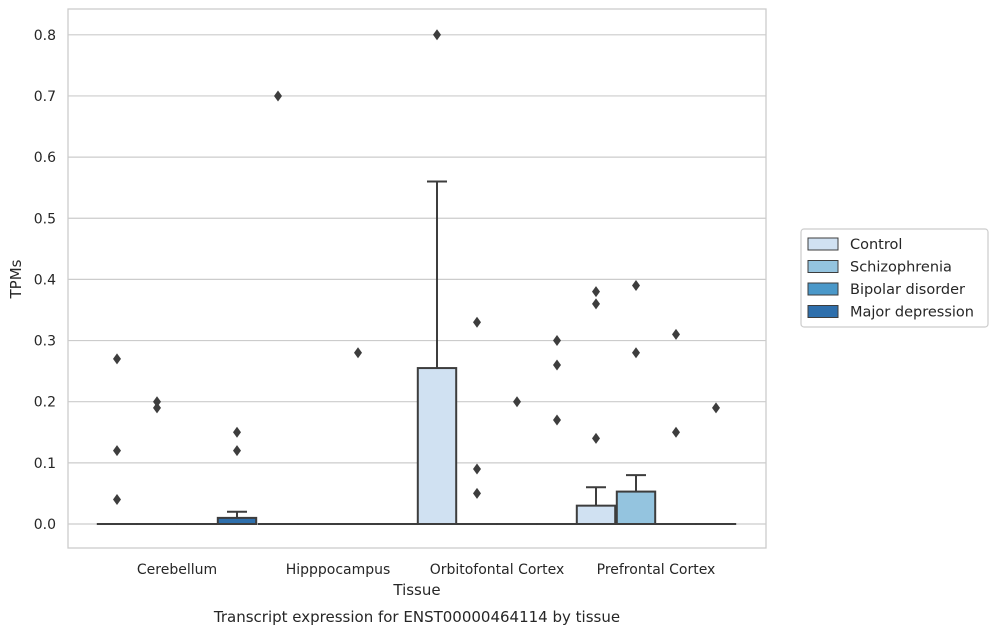 The height and width of the screenshot is (634, 997). Describe the element at coordinates (45, 36) in the screenshot. I see `y-tick-label: 0.8` at that location.